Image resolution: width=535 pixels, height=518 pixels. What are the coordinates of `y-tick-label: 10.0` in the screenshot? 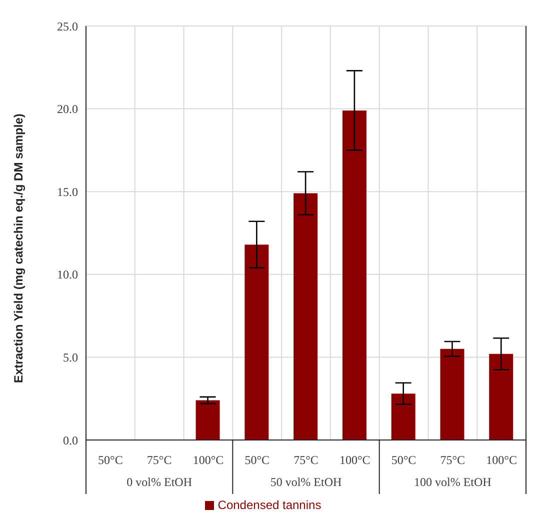 It's located at (67, 275).